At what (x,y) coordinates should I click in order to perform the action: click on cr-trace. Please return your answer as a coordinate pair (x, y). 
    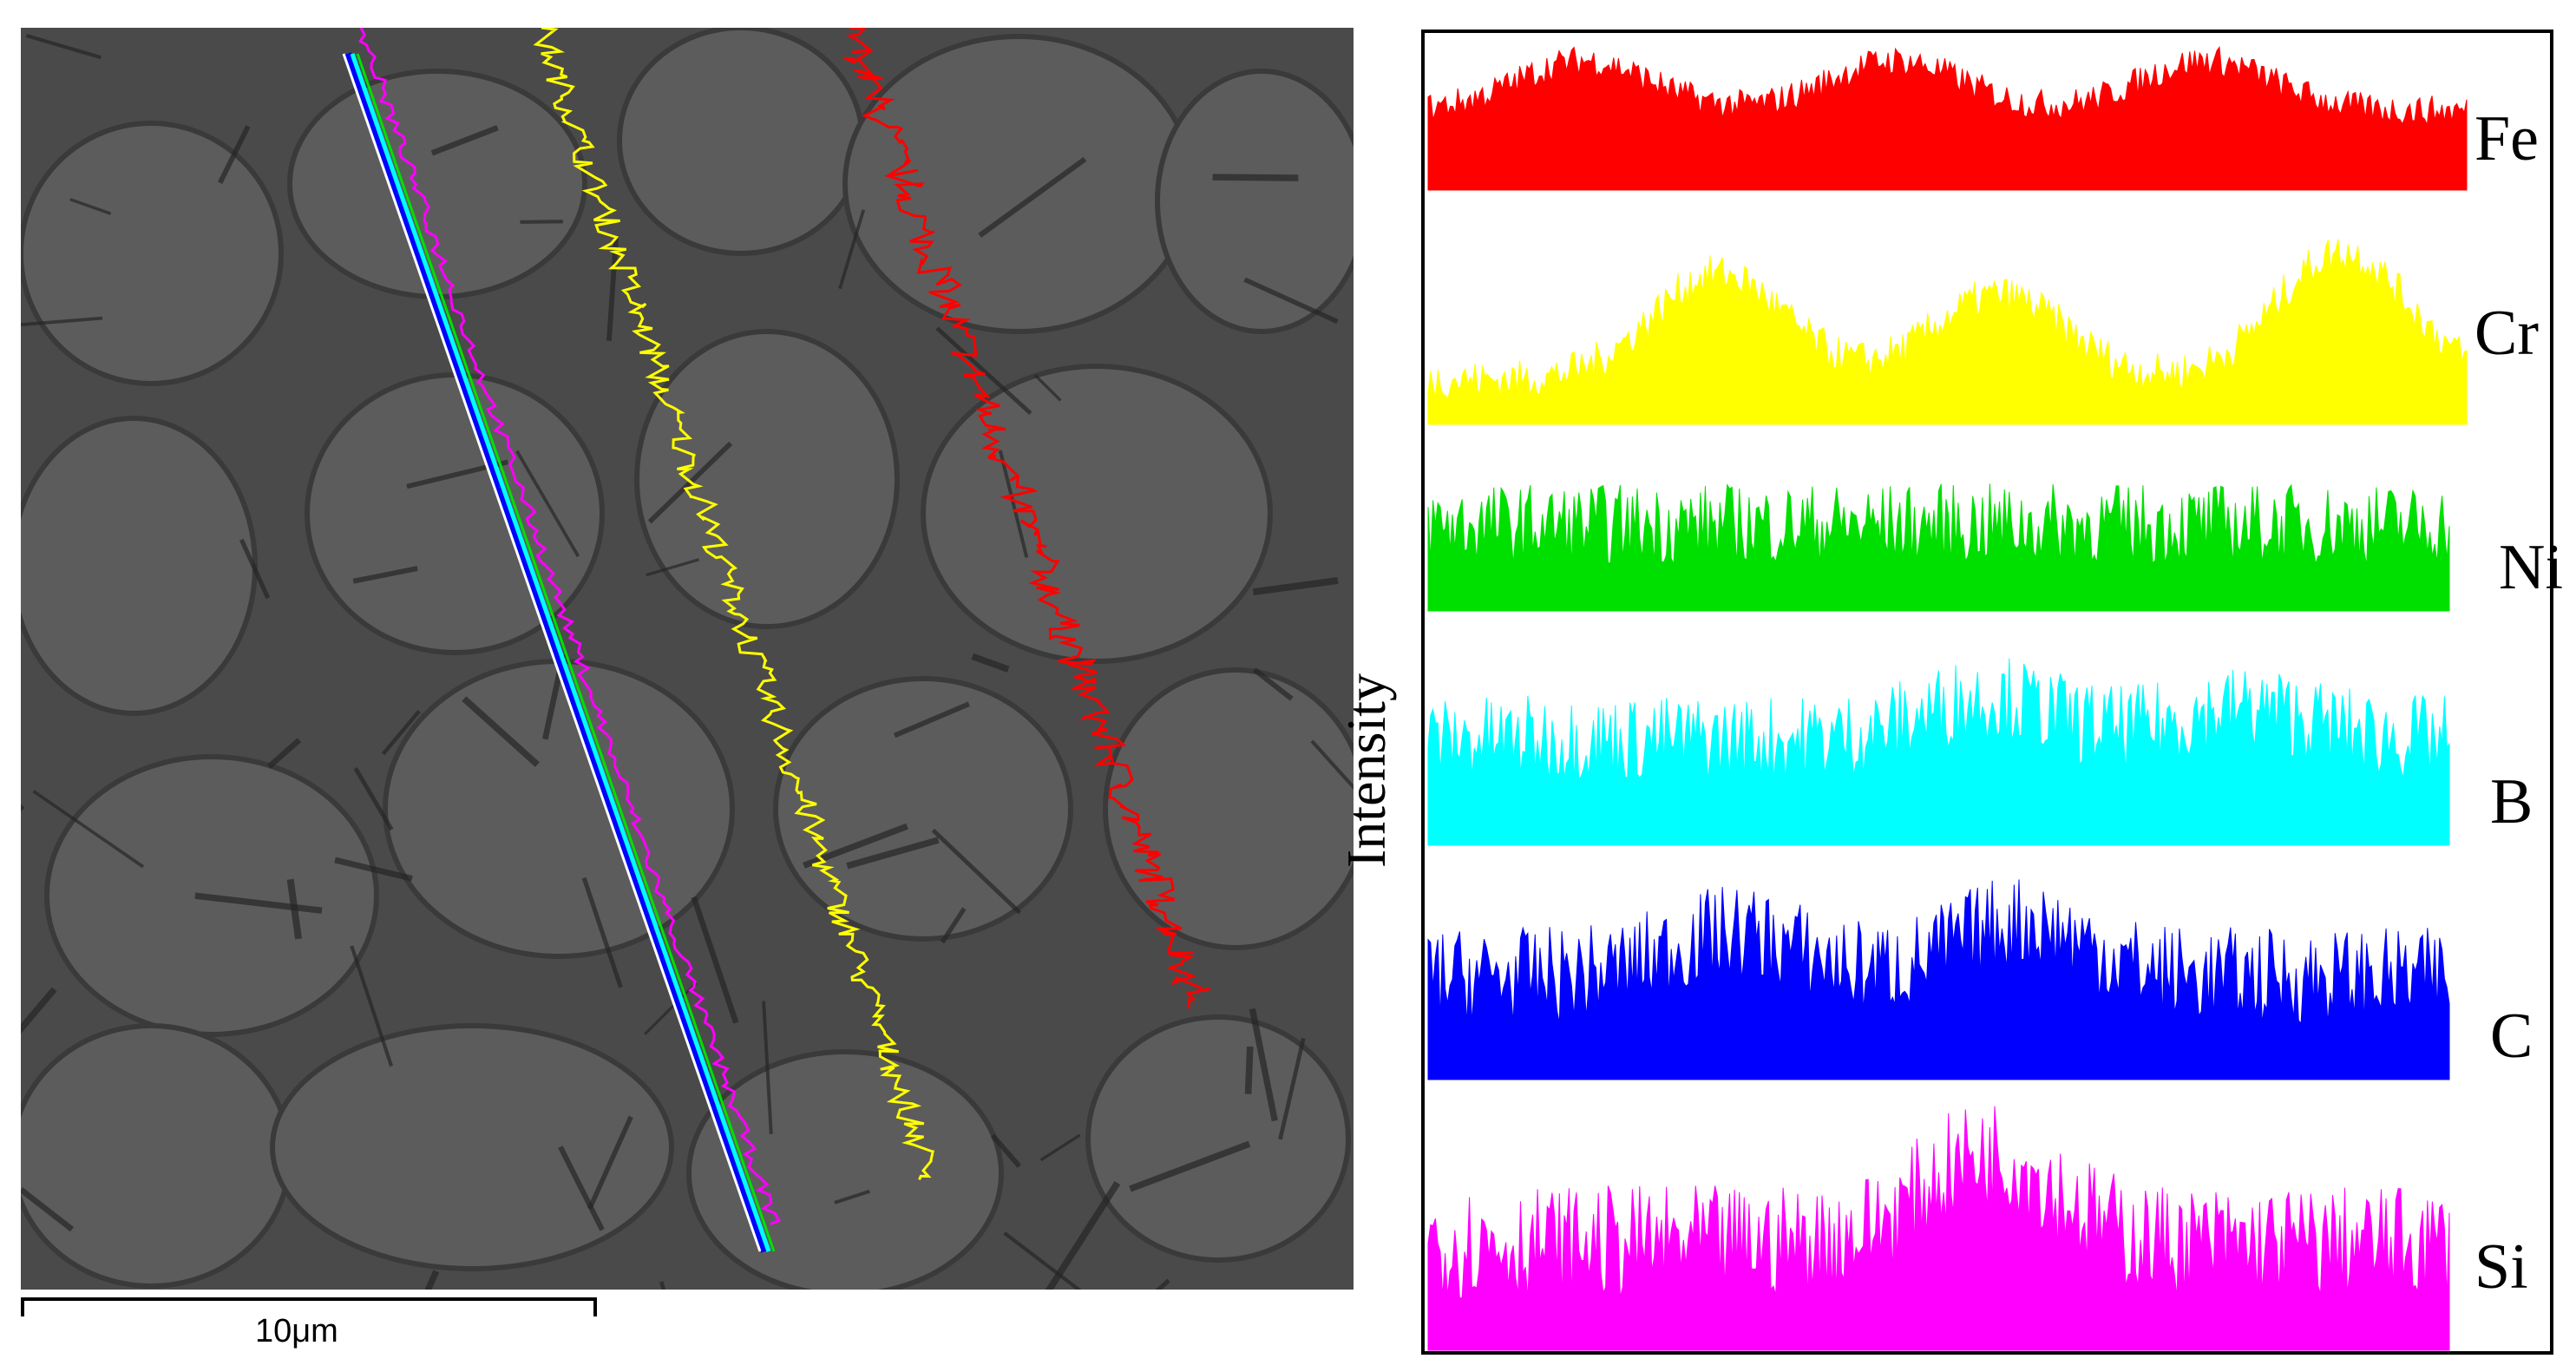
    Looking at the image, I should click on (733, 604).